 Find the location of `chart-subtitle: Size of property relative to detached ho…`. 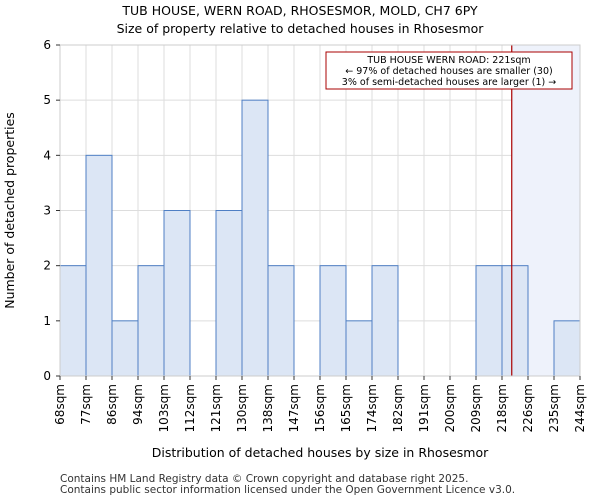

chart-subtitle: Size of property relative to detached ho… is located at coordinates (300, 28).